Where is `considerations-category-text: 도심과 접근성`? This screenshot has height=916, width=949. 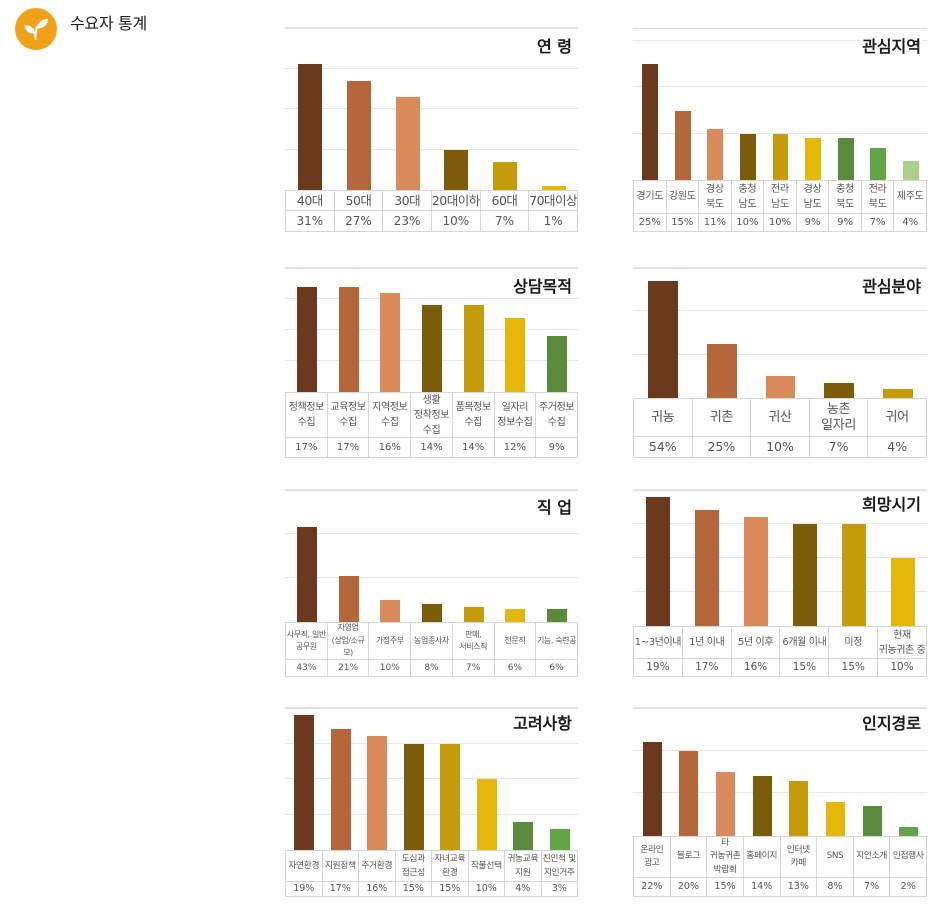 considerations-category-text: 도심과 접근성 is located at coordinates (413, 866).